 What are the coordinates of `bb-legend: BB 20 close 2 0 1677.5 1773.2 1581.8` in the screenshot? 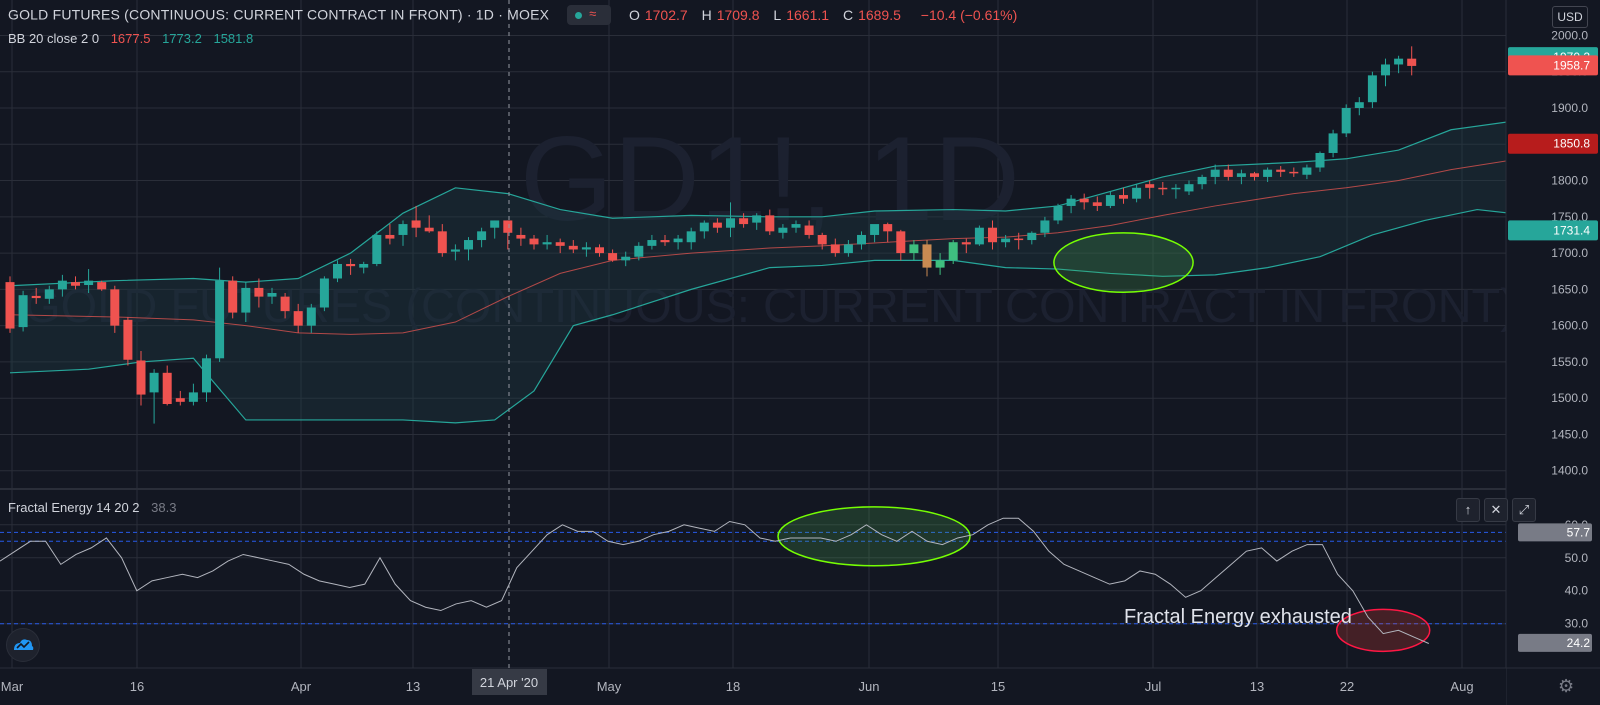 It's located at (130, 38).